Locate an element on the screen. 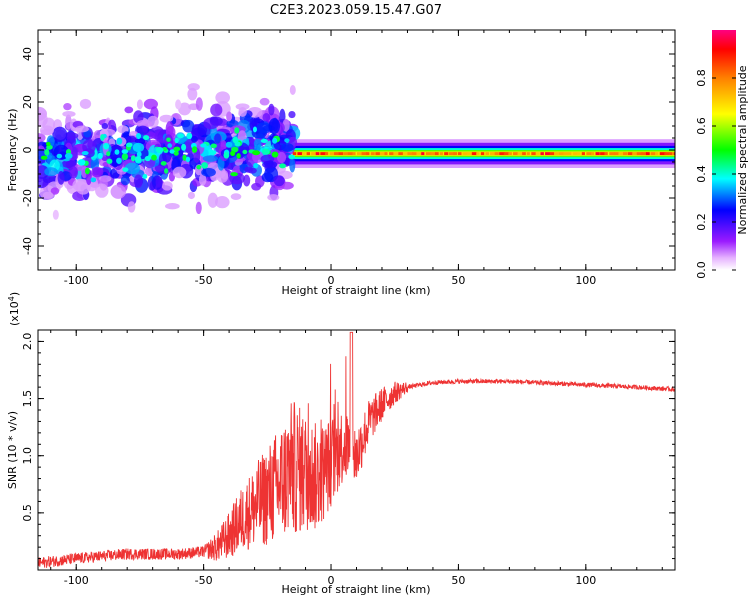 The image size is (750, 604). snr-y-label: SNR (10 * v/v) is located at coordinates (12, 450).